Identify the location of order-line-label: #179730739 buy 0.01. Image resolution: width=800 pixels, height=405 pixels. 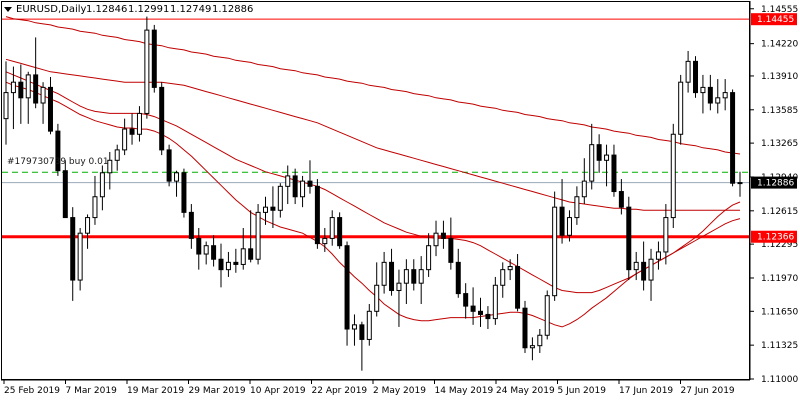
(58, 162).